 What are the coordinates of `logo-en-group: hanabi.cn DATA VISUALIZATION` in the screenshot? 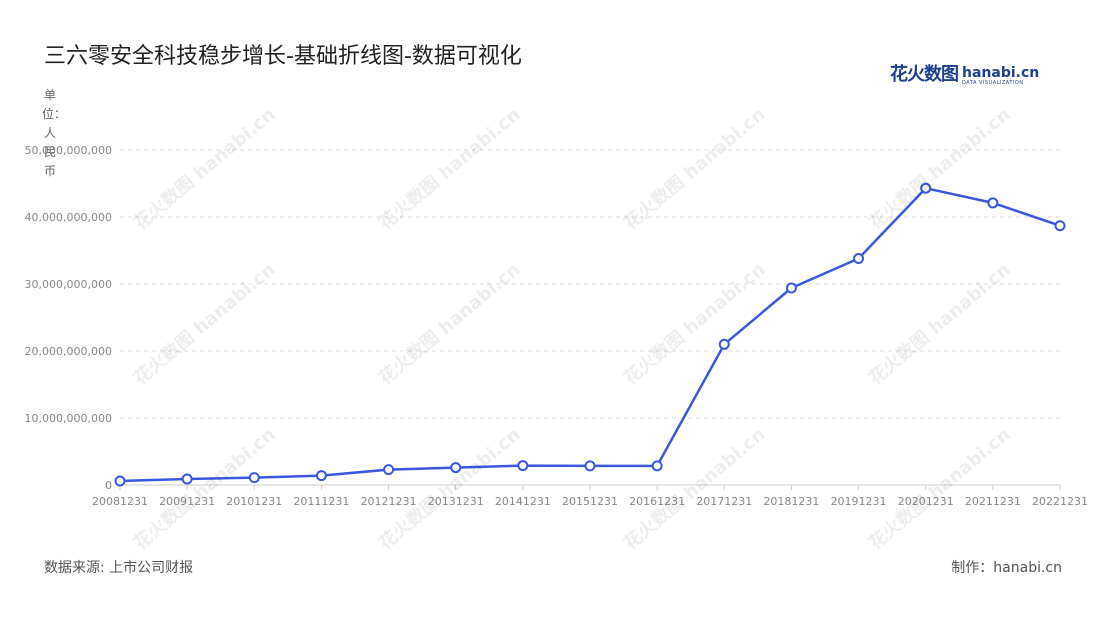 It's located at (1000, 76).